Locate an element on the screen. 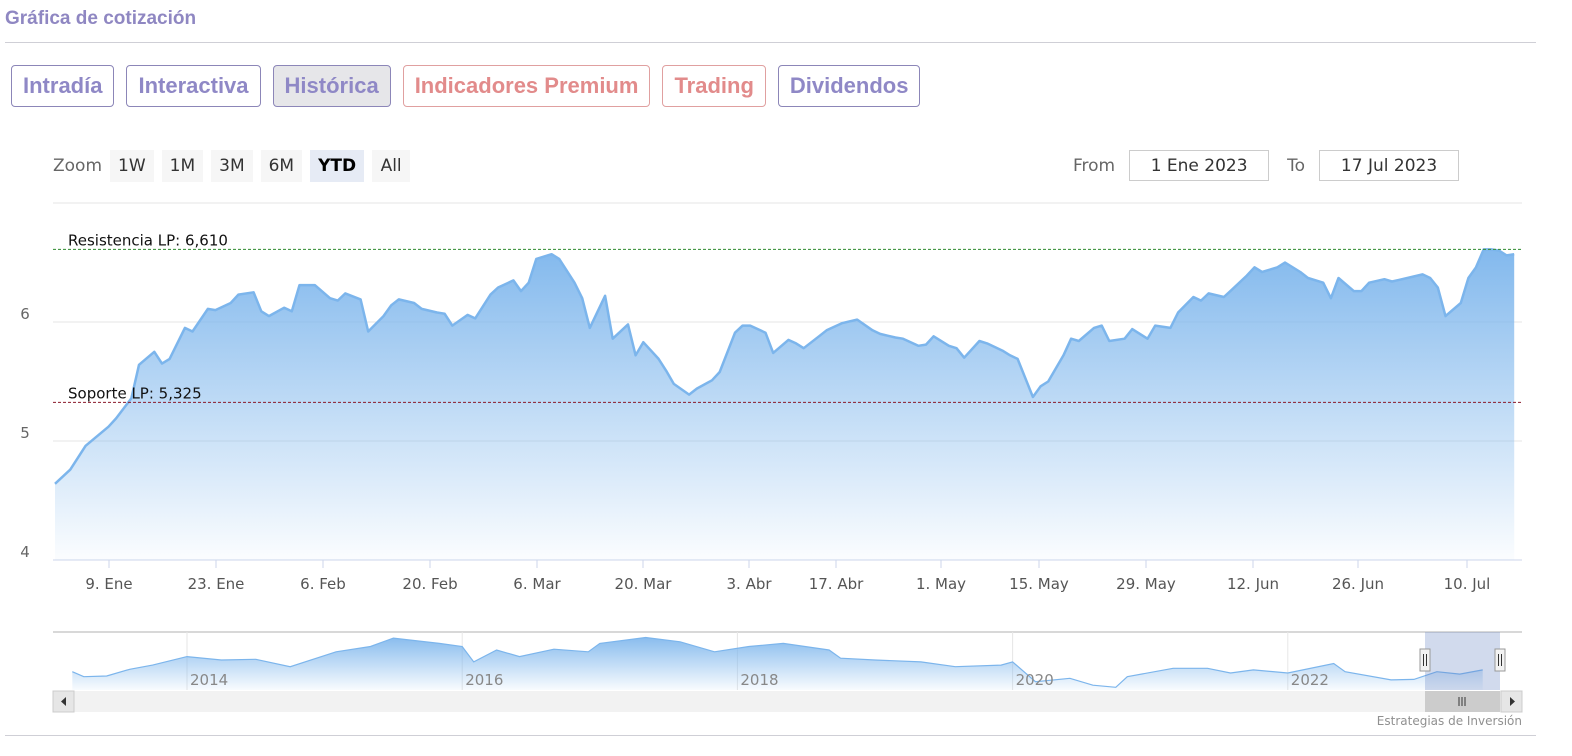  navigator-year-label: 2022 is located at coordinates (1310, 680).